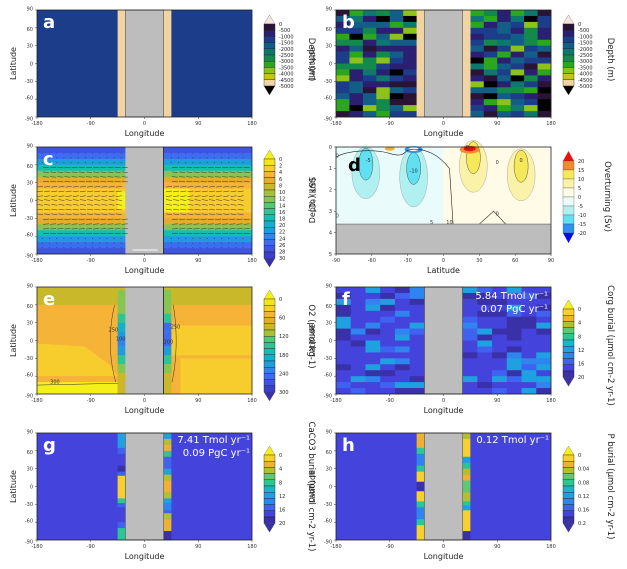 This screenshot has width=627, height=569. Describe the element at coordinates (36, 547) in the screenshot. I see `x-tick-label: -180` at that location.